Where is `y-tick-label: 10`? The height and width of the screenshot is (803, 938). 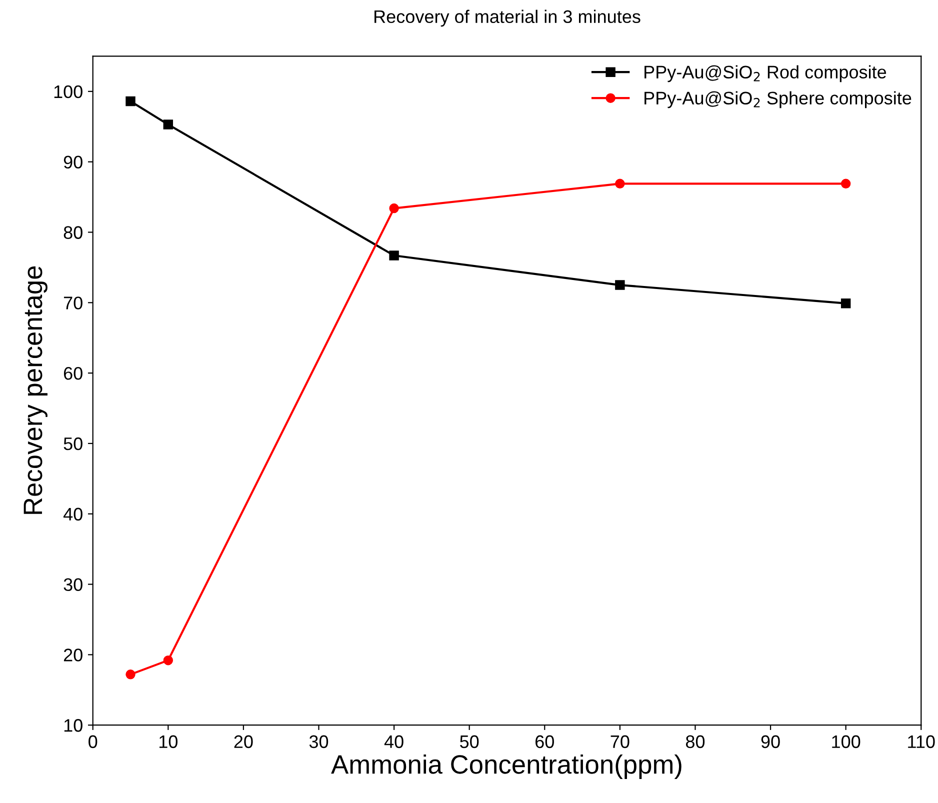
y-tick-label: 10 is located at coordinates (73, 725).